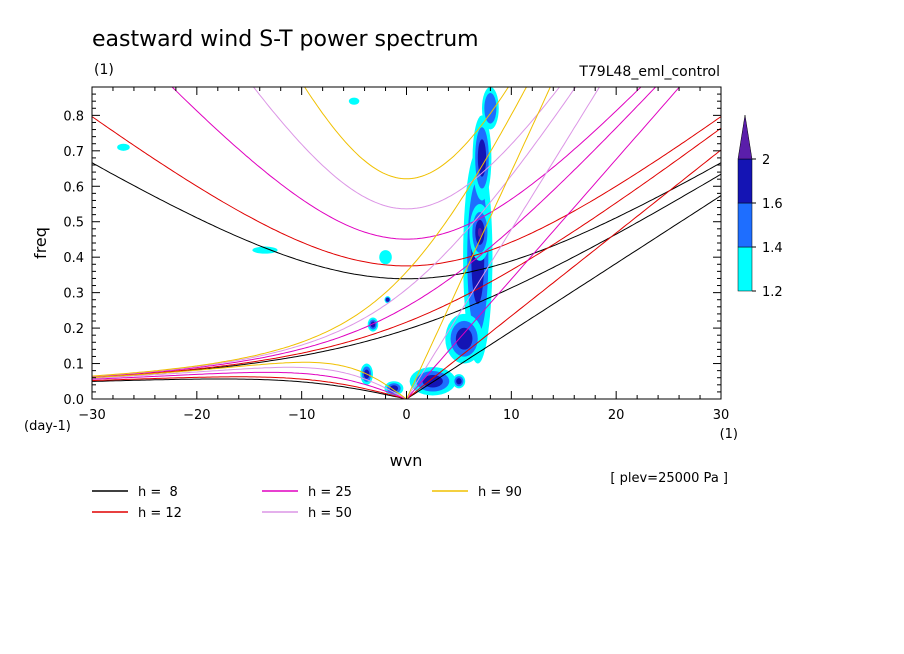 This screenshot has height=654, width=904. Describe the element at coordinates (135, 492) in the screenshot. I see `legend-item-h8: h = 8` at that location.